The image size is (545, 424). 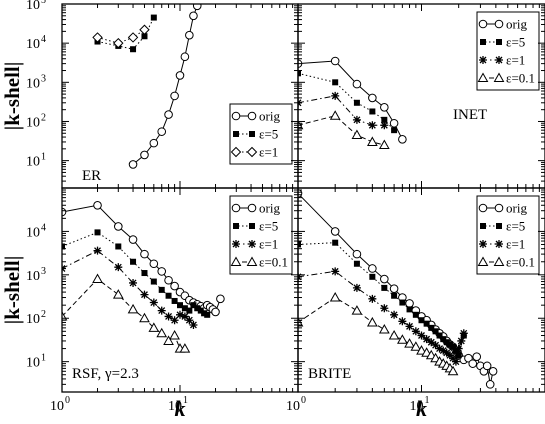 What do you see at coordinates (91, 176) in the screenshot?
I see `panel-label: ER` at bounding box center [91, 176].